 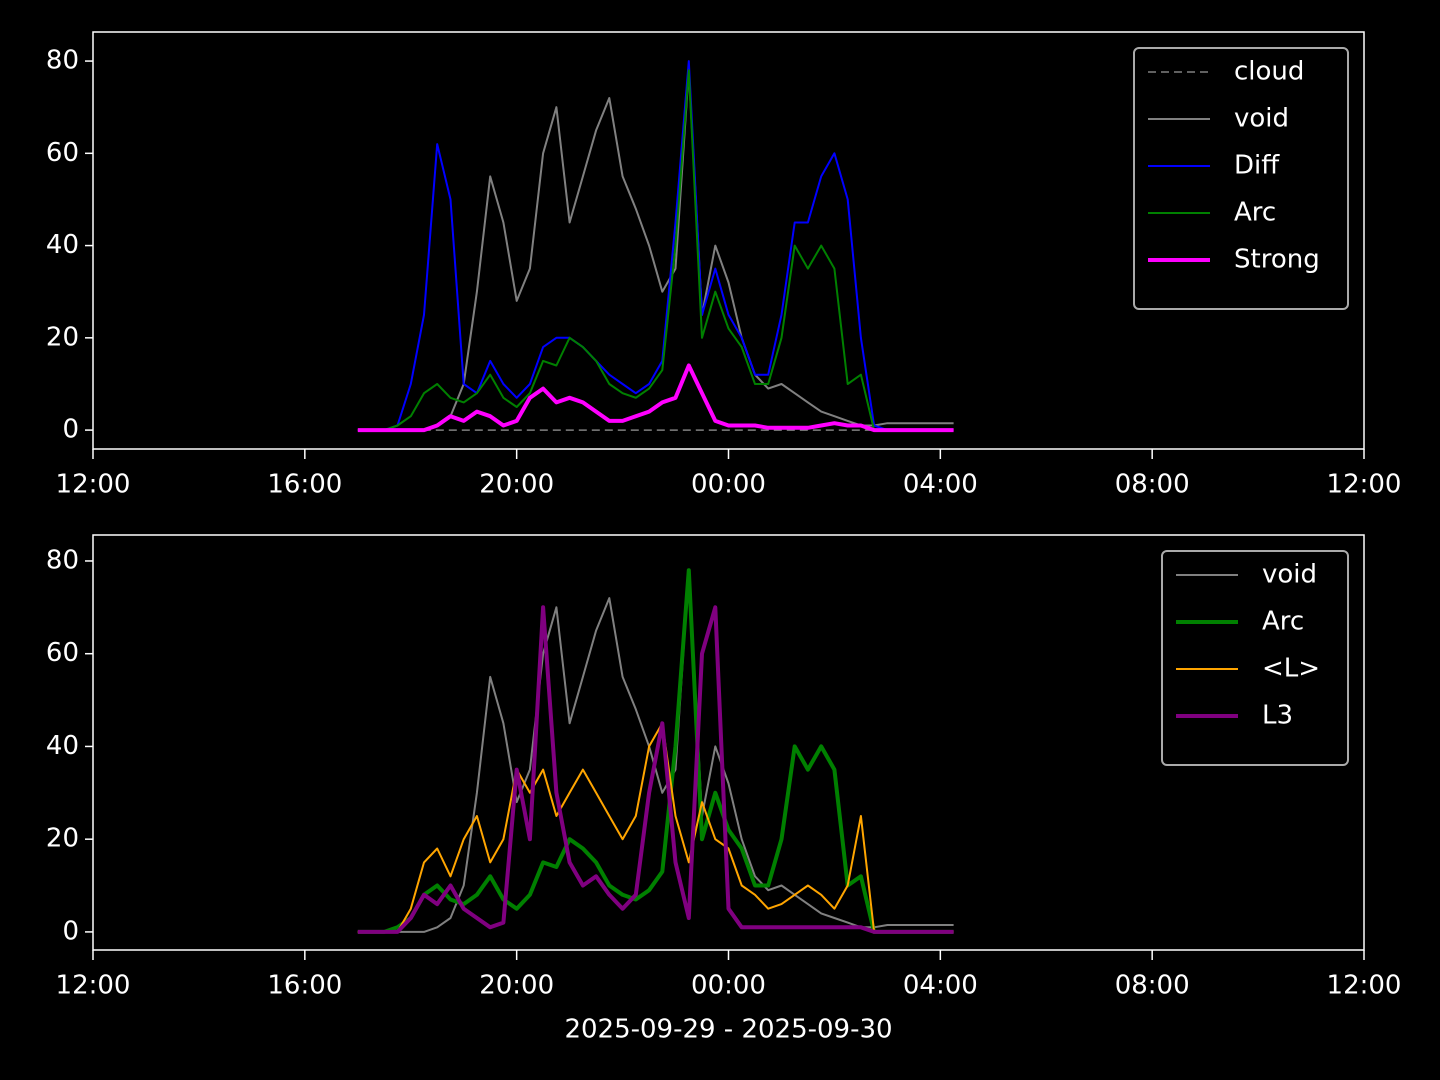 What do you see at coordinates (728, 1030) in the screenshot?
I see `x-axis-label: 2025-09-29 - 2025-09-30` at bounding box center [728, 1030].